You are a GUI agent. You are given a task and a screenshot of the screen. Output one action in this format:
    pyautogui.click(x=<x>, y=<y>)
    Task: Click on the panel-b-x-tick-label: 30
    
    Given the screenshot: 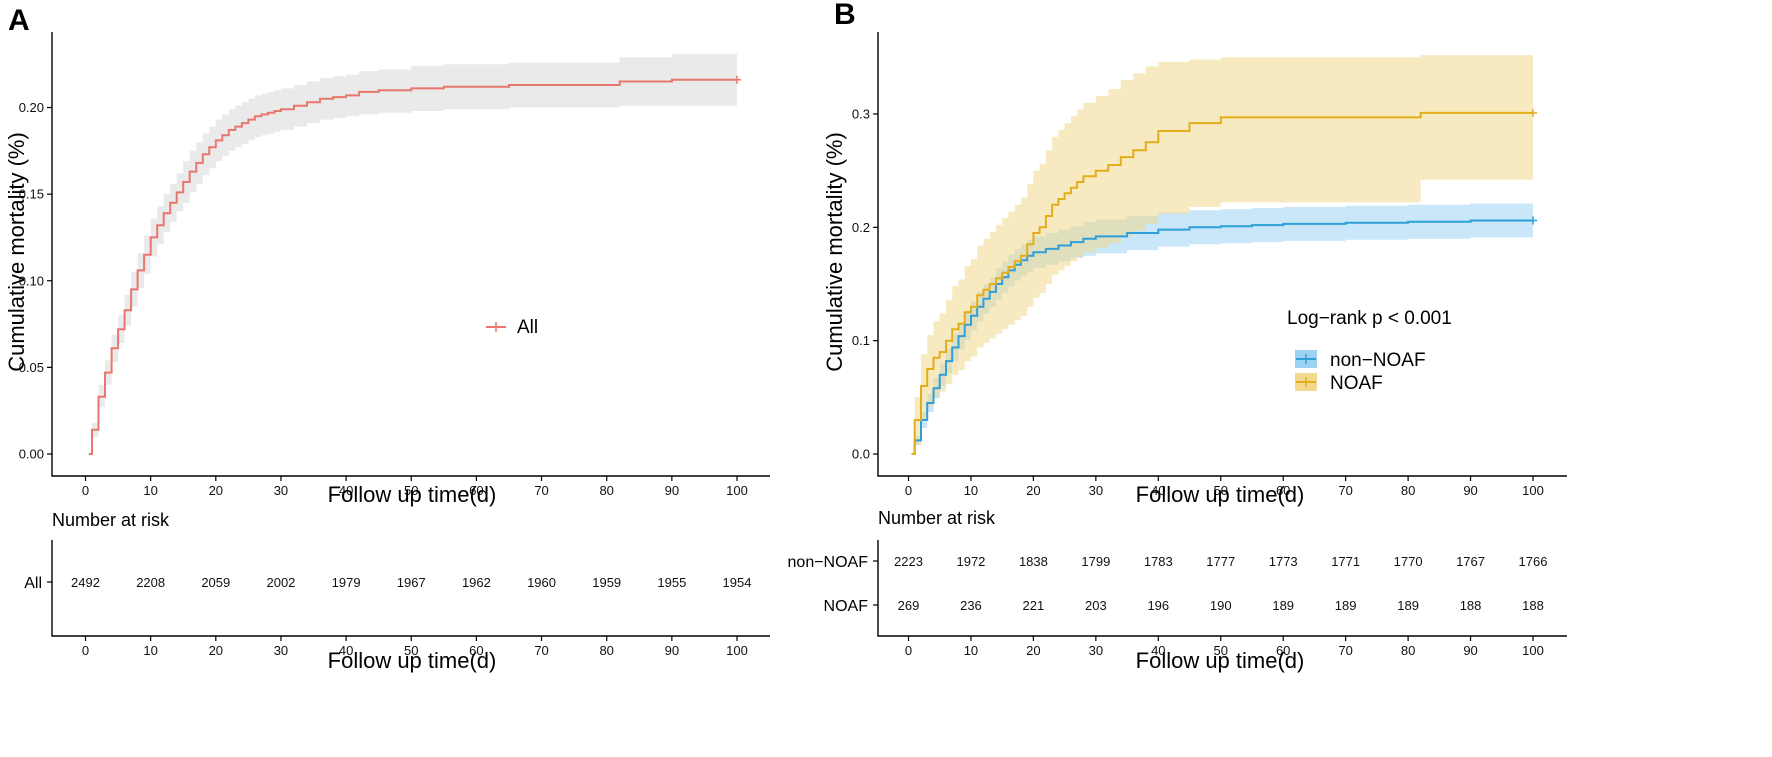 What is the action you would take?
    pyautogui.click(x=1096, y=490)
    